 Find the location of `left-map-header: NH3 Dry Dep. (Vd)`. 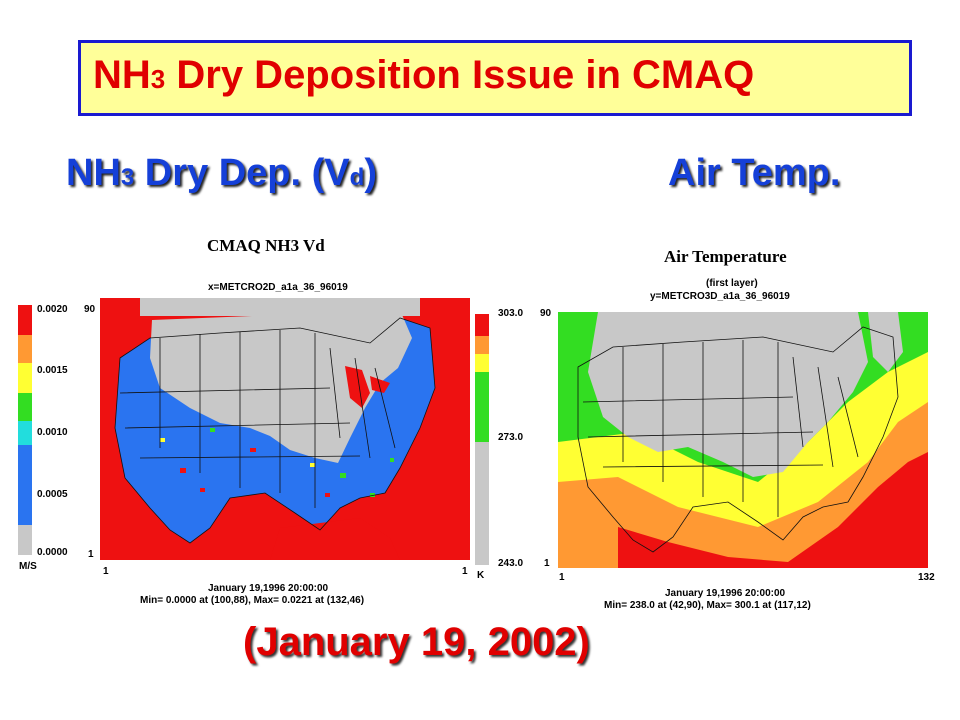

left-map-header: NH3 Dry Dep. (Vd) is located at coordinates (221, 173).